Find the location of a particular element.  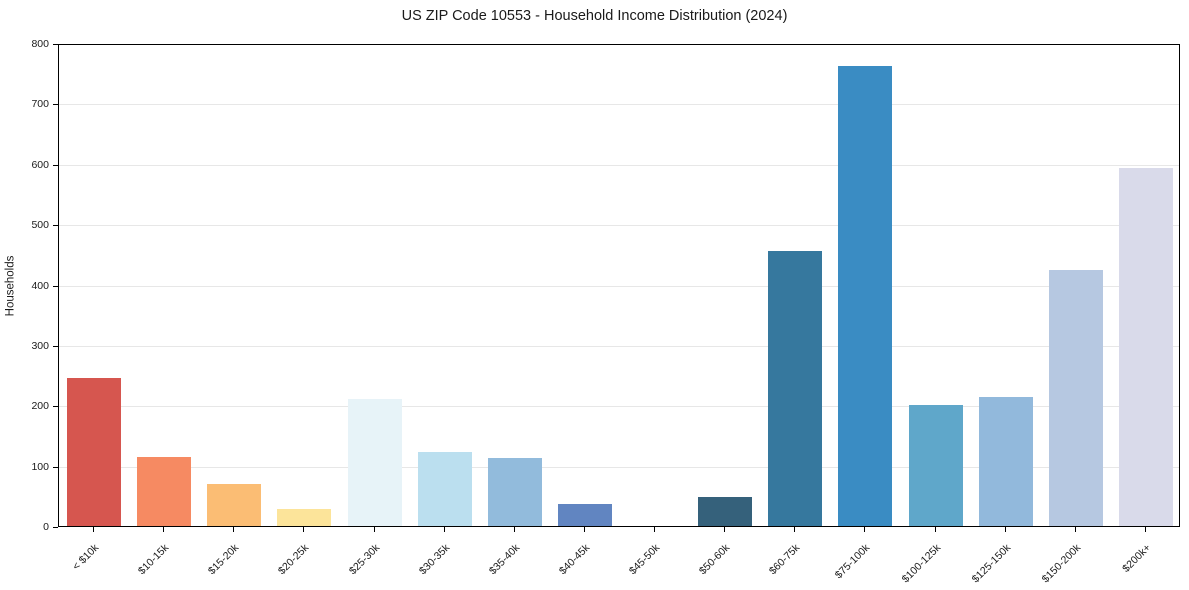

x-tick-label: $125-150k is located at coordinates (991, 563).